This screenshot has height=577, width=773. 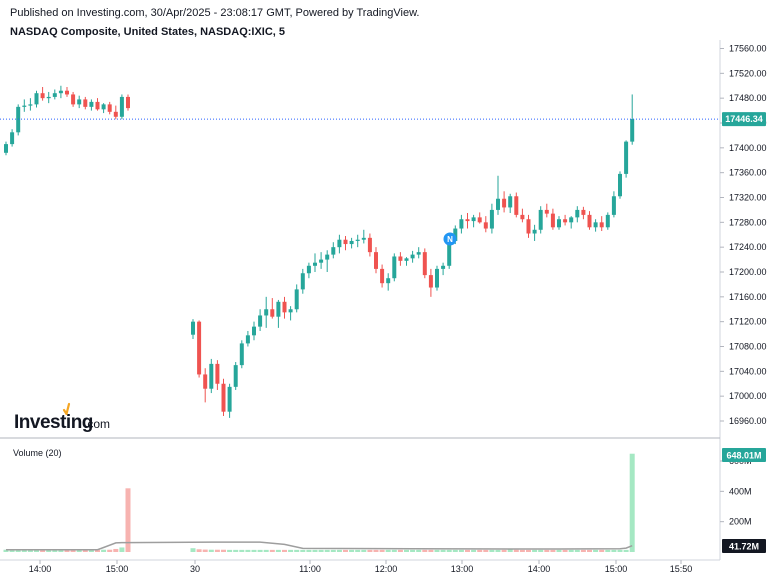 What do you see at coordinates (97, 424) in the screenshot?
I see `svg-text: .com` at bounding box center [97, 424].